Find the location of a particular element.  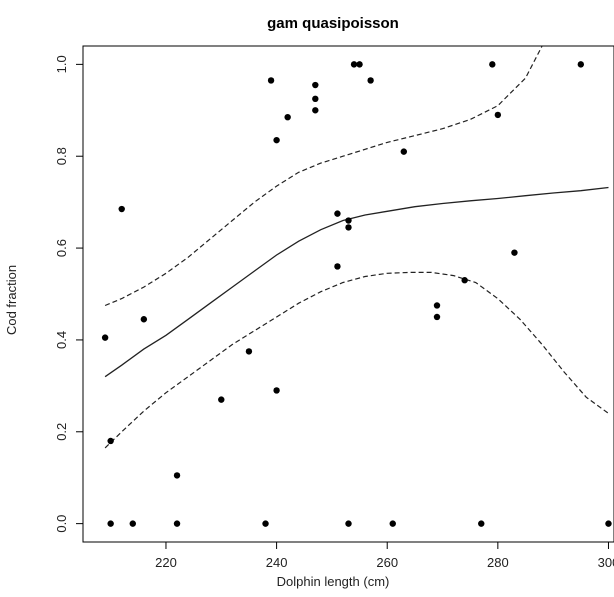

y-tick-label: 1.0 is located at coordinates (61, 64).